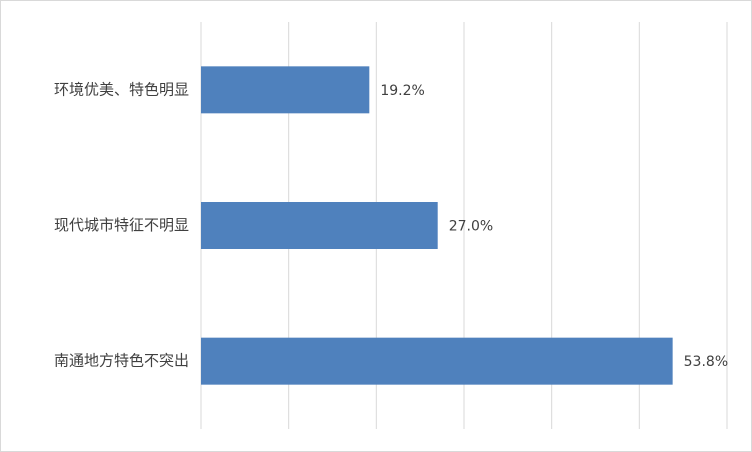  What do you see at coordinates (402, 91) in the screenshot?
I see `data-label: 19.2%` at bounding box center [402, 91].